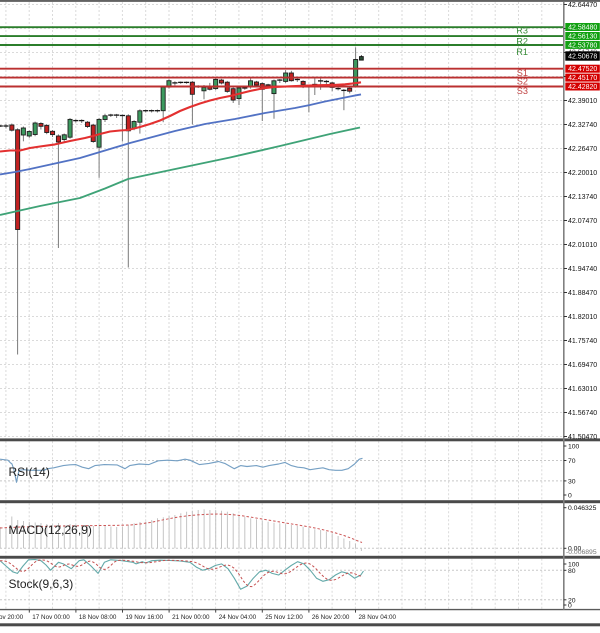 This screenshot has height=633, width=600. I want to click on svg-text: 42.26470, so click(582, 149).